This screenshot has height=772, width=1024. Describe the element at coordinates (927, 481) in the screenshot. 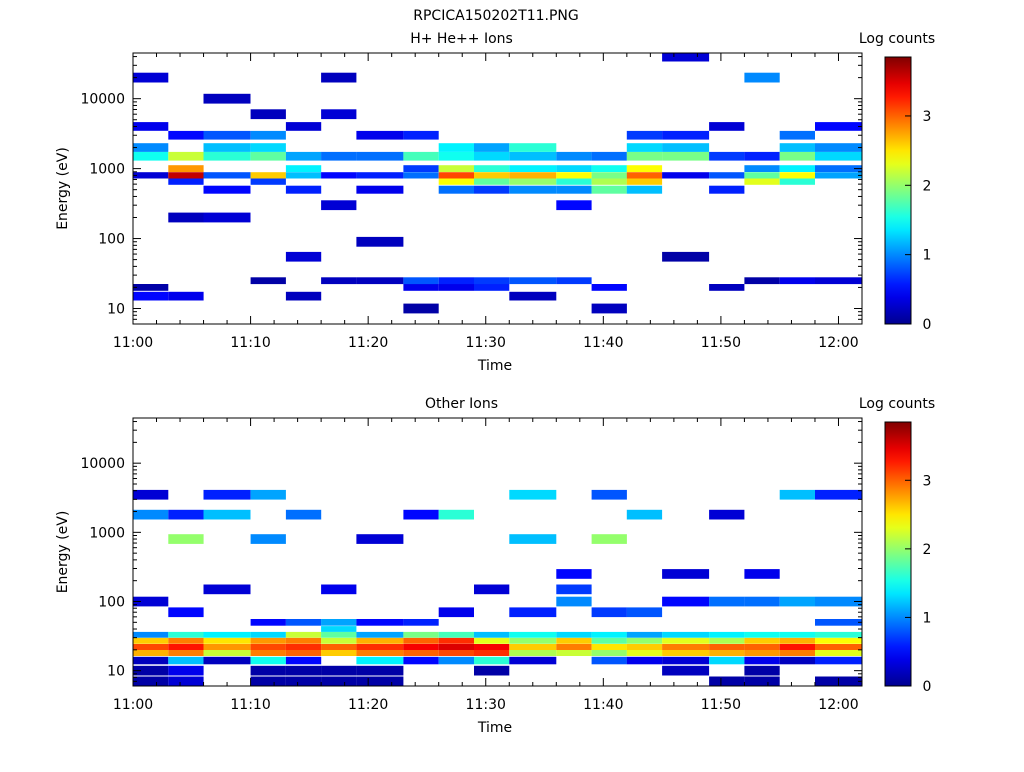

I see `colorbar-tick-label: 3` at that location.